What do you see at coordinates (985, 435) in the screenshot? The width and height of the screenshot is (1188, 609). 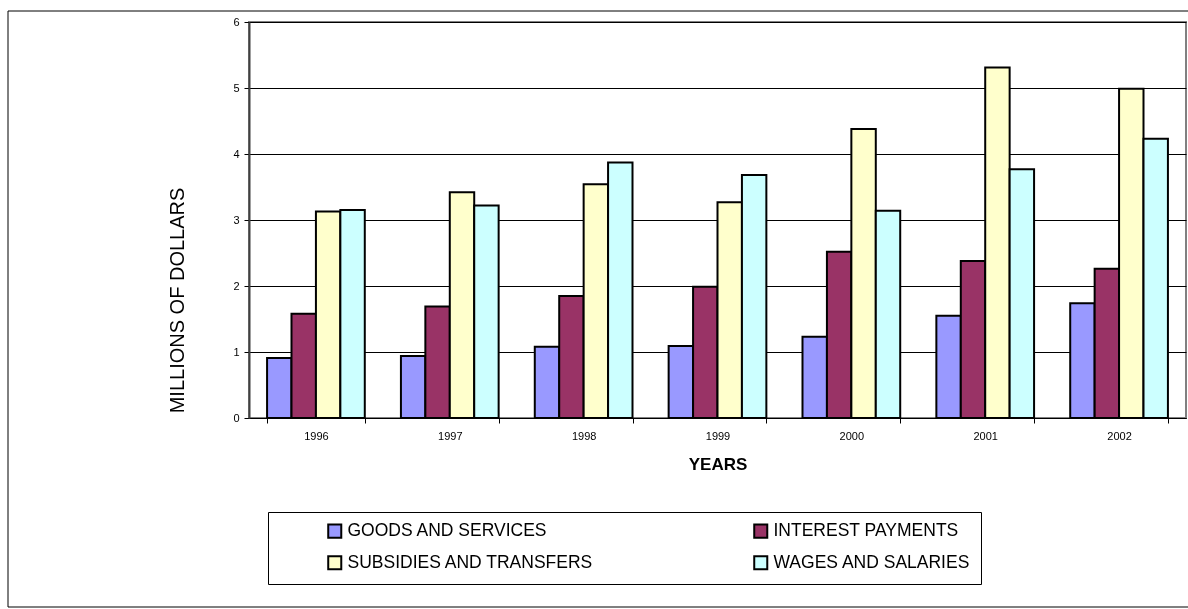 I see `x-tick-label: 2001` at bounding box center [985, 435].